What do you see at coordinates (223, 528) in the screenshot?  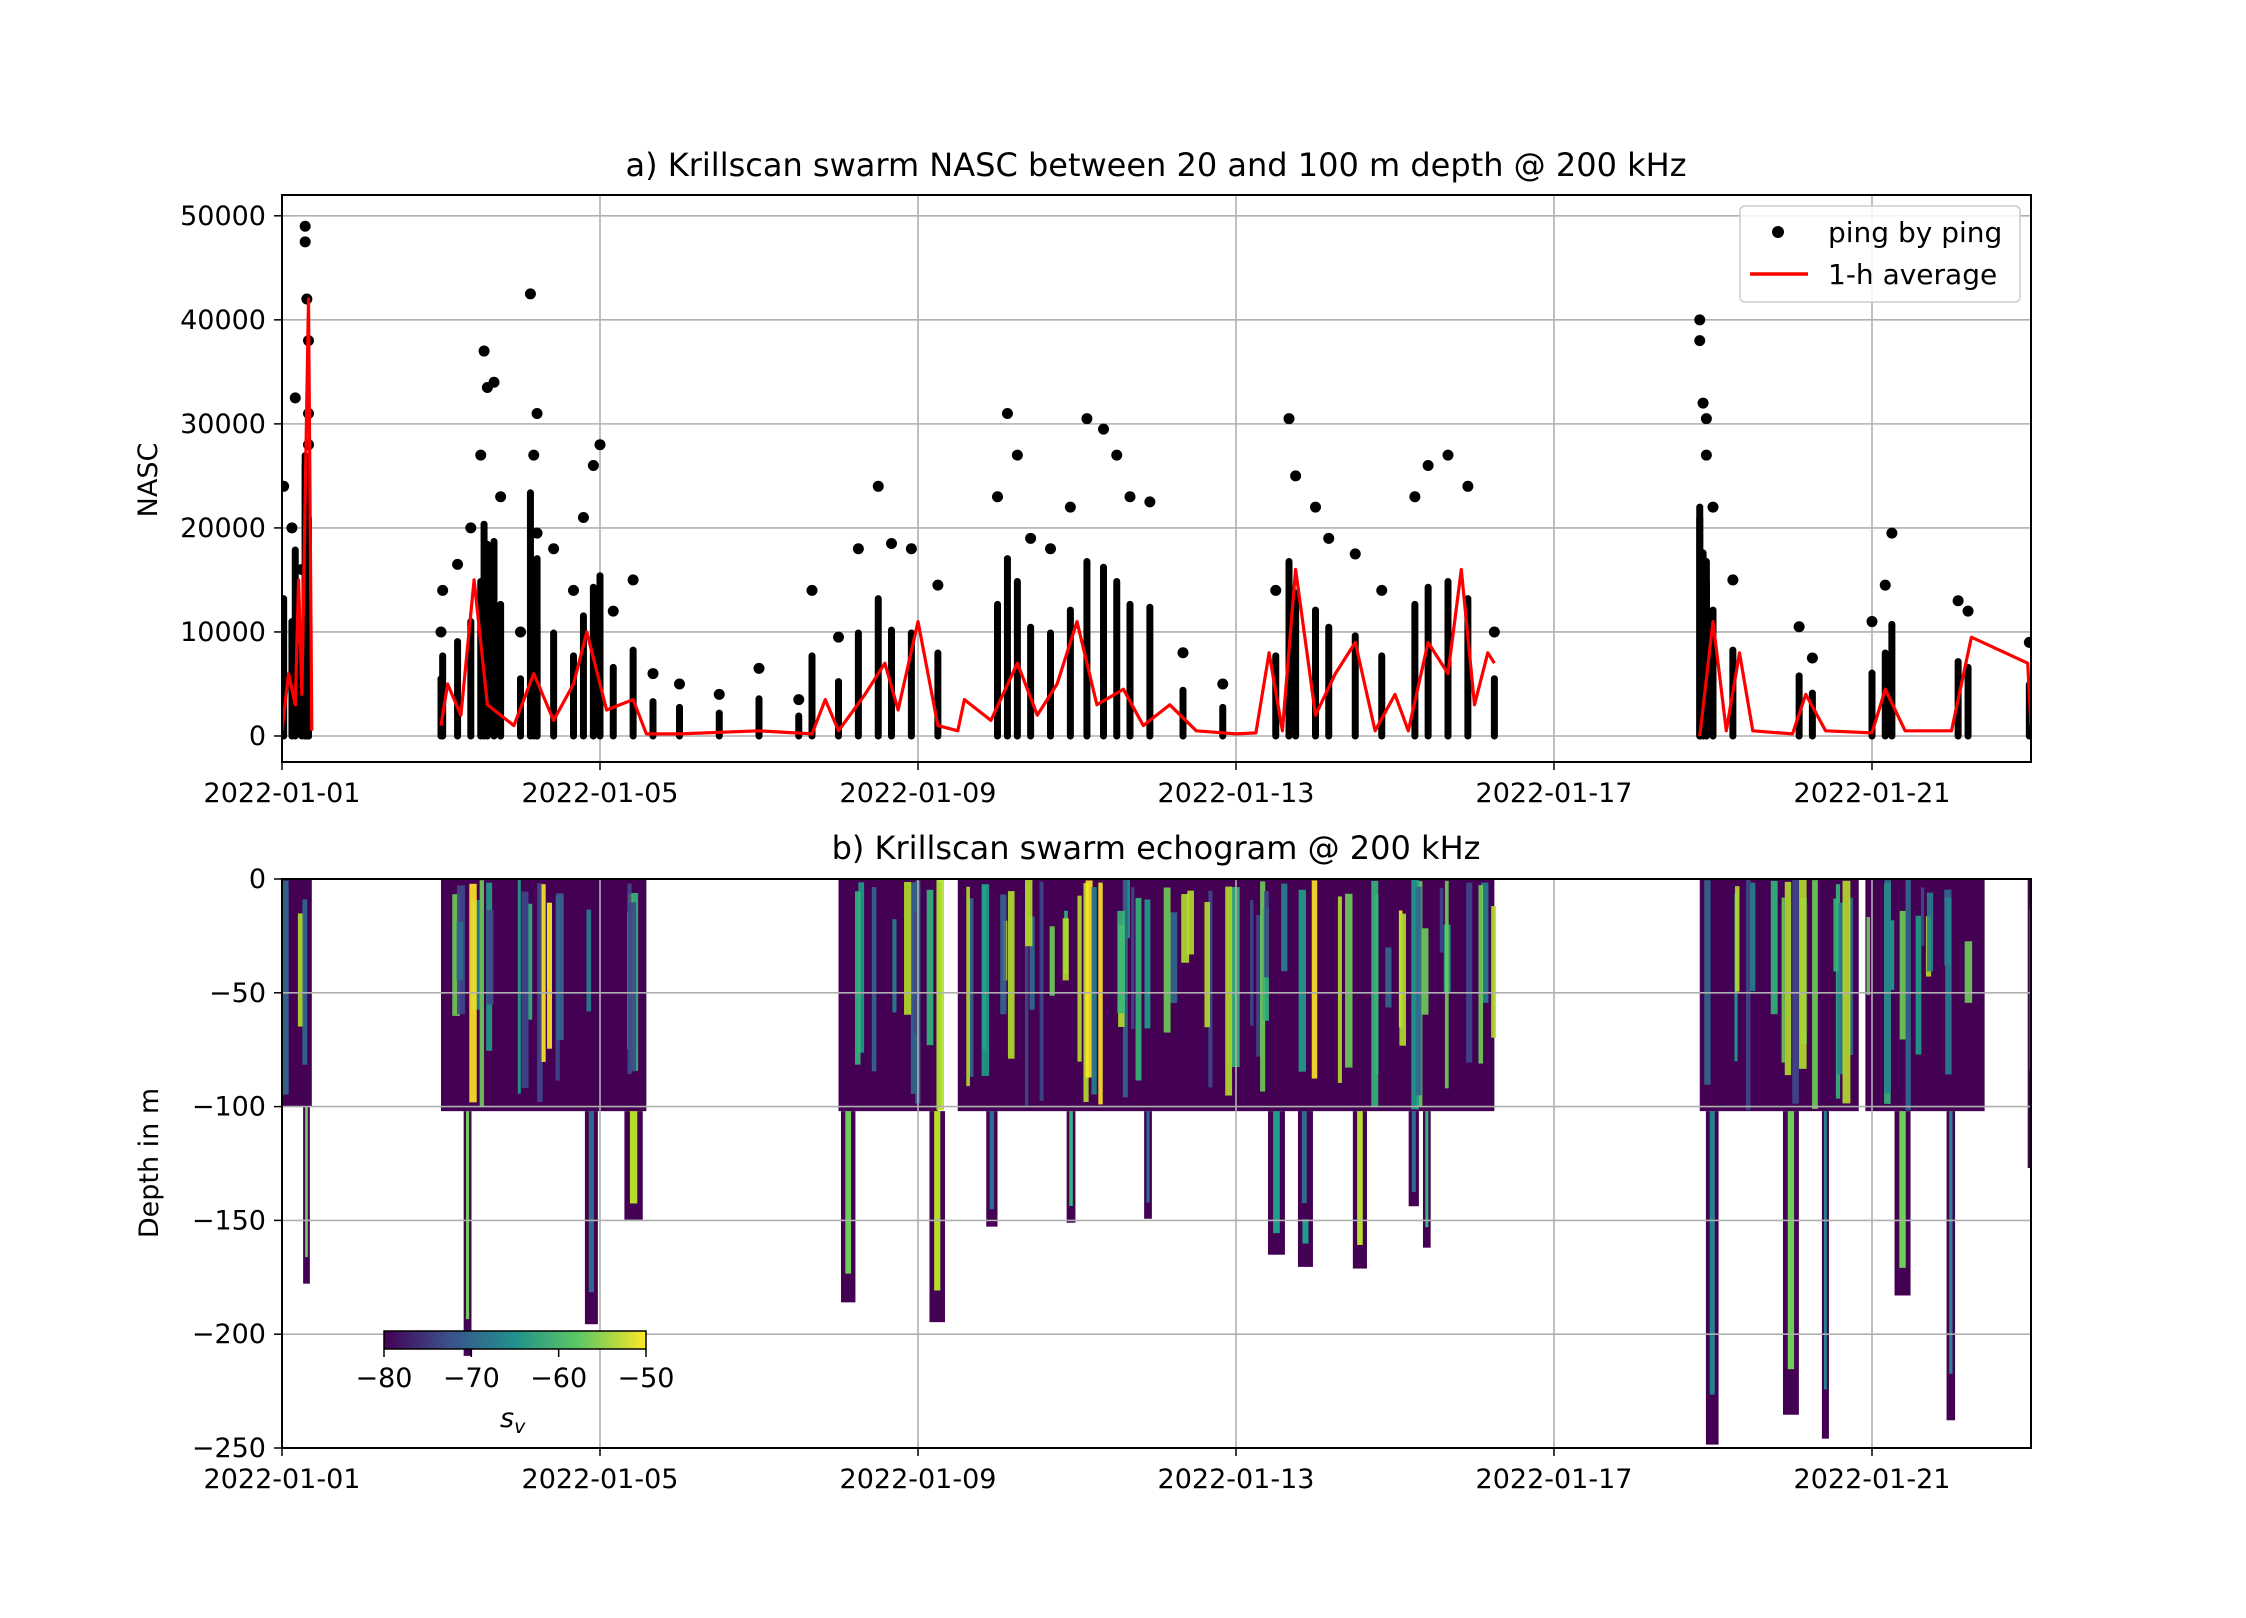 I see `panel-a-y-tick-label: 20000` at bounding box center [223, 528].